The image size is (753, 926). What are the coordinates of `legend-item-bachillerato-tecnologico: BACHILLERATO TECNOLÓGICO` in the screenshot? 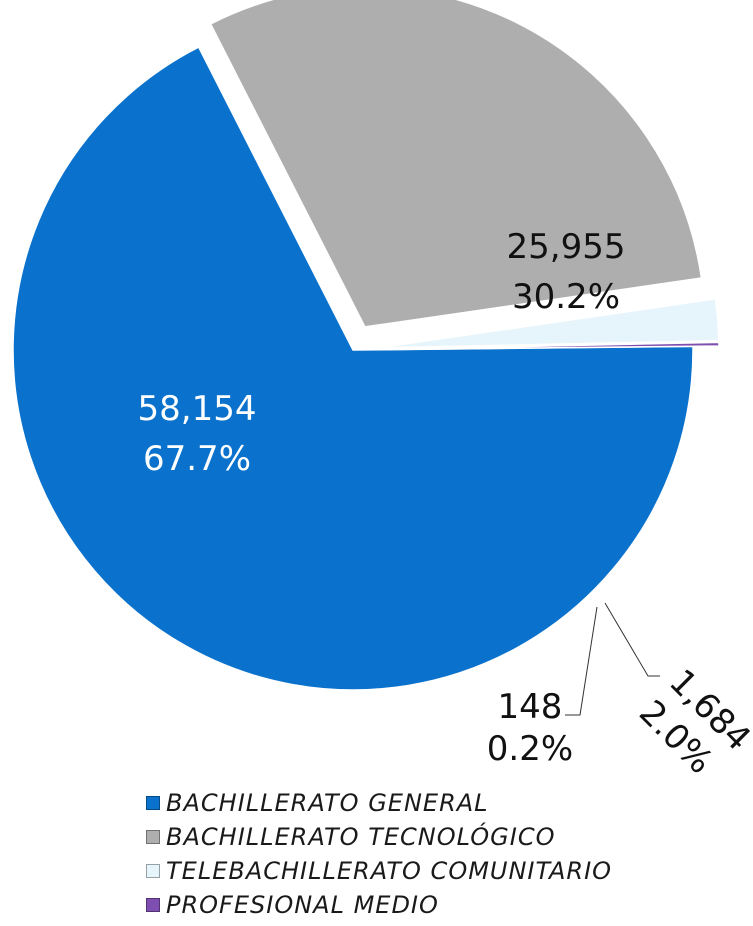 It's located at (446, 837).